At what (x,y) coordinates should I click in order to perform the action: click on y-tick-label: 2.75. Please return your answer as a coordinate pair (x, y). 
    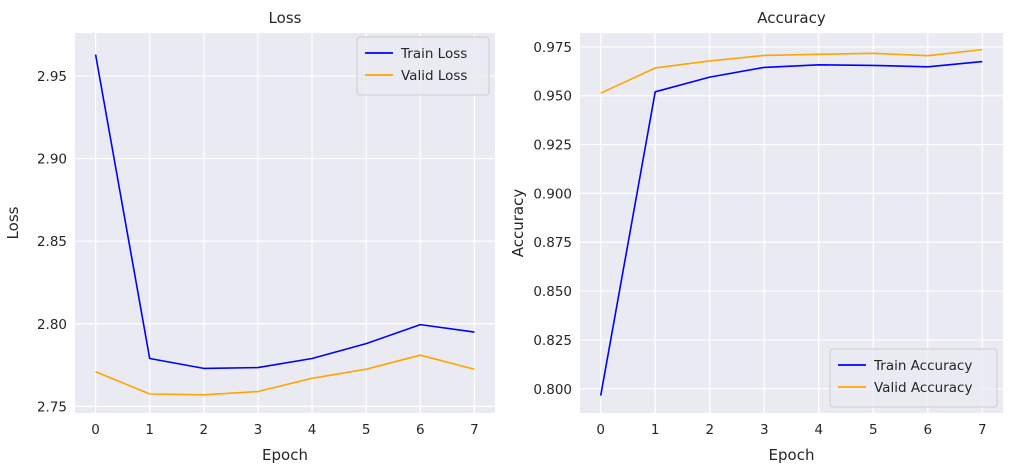
    Looking at the image, I should click on (52, 407).